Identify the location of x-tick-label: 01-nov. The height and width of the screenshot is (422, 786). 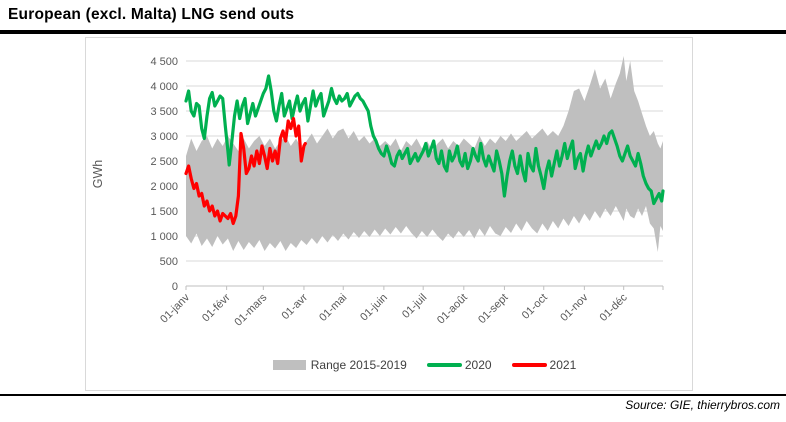
(574, 307).